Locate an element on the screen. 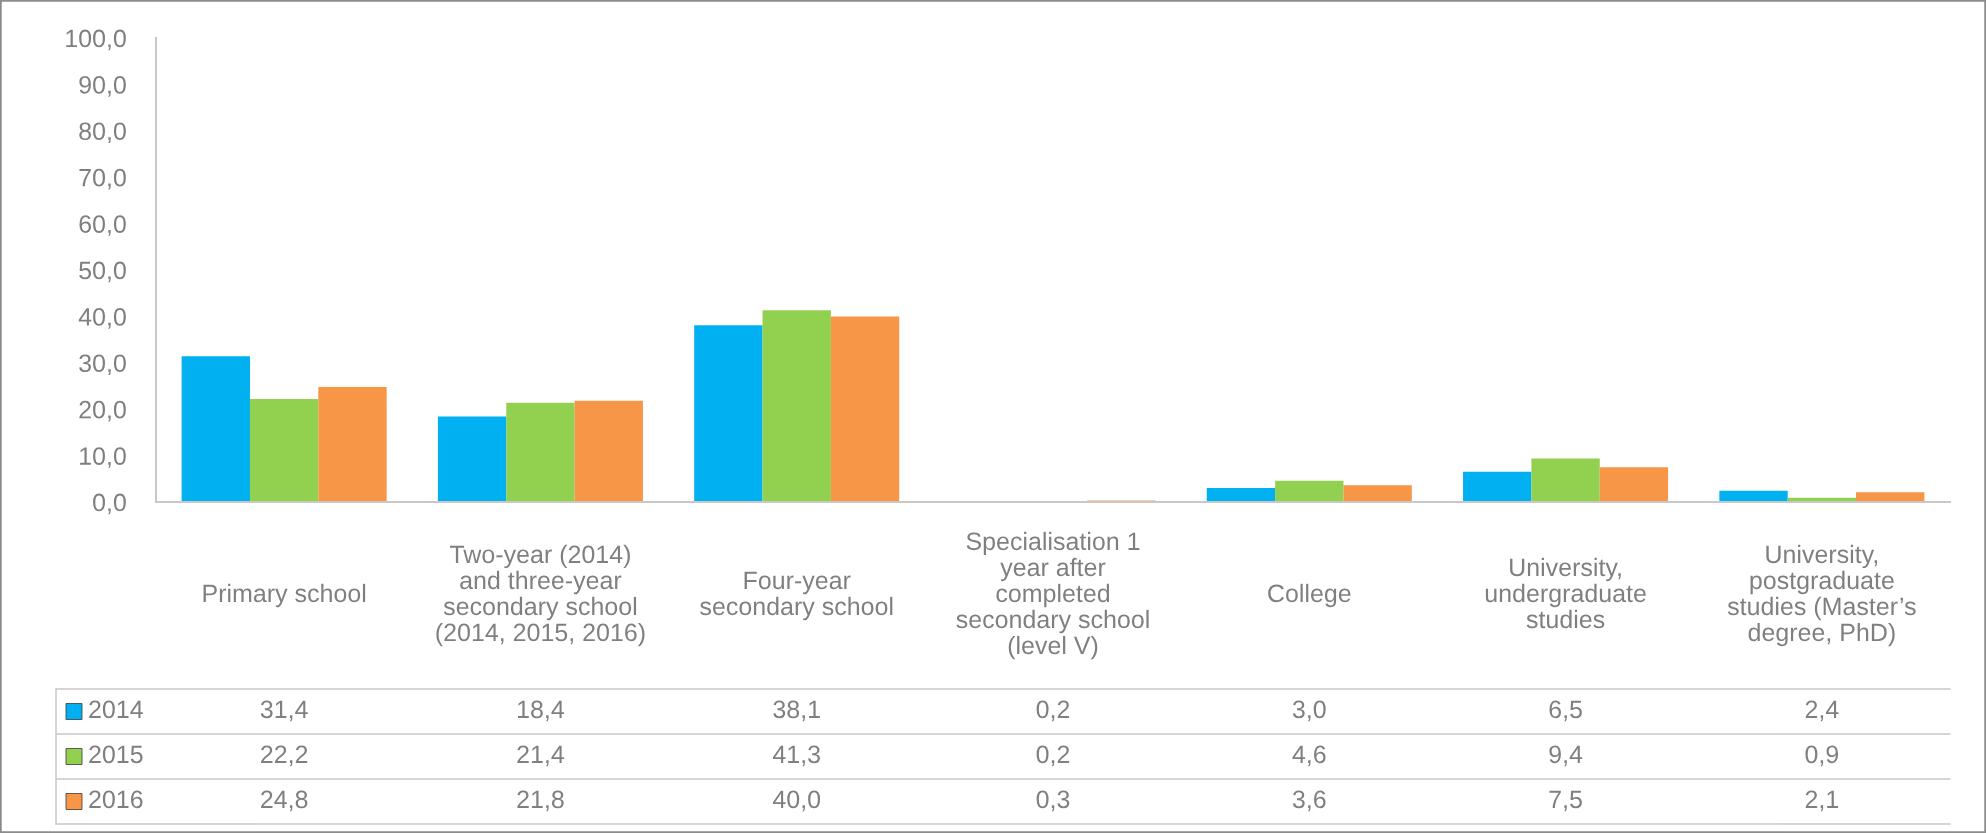 This screenshot has height=833, width=1986. y-tick-label: 40,0 is located at coordinates (102, 318).